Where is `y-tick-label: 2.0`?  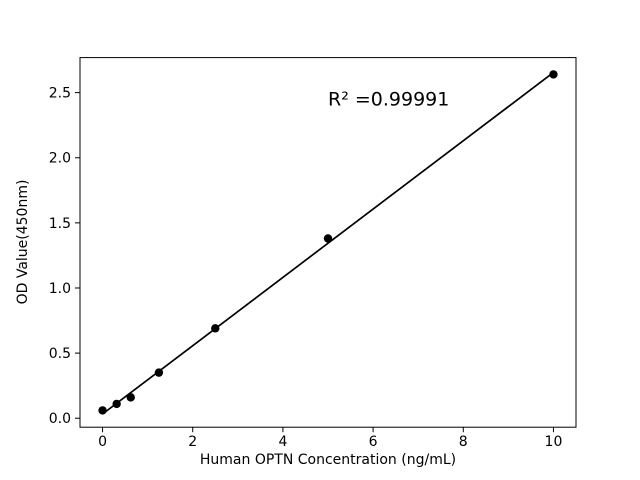
y-tick-label: 2.0 is located at coordinates (60, 159).